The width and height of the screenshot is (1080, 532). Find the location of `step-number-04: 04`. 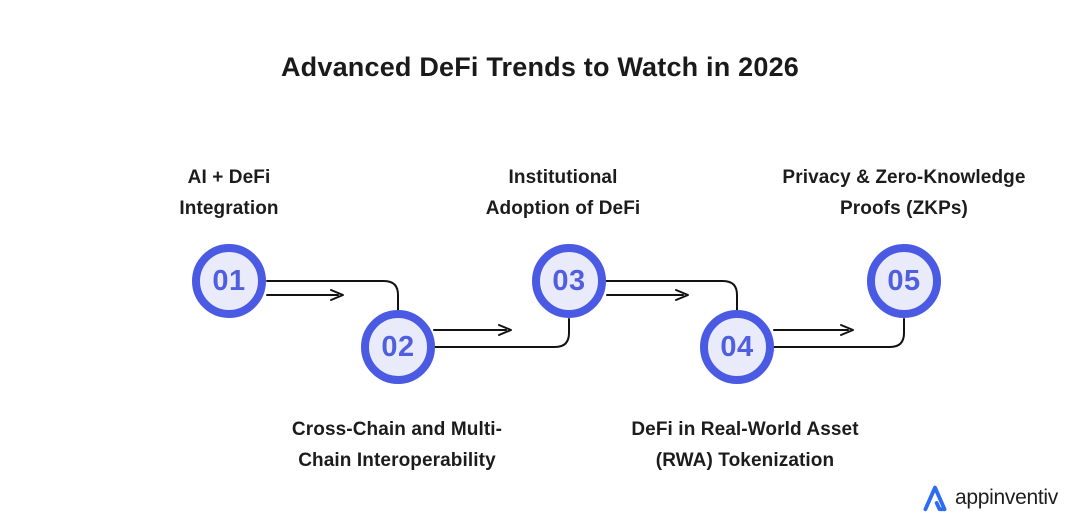

step-number-04: 04 is located at coordinates (737, 346).